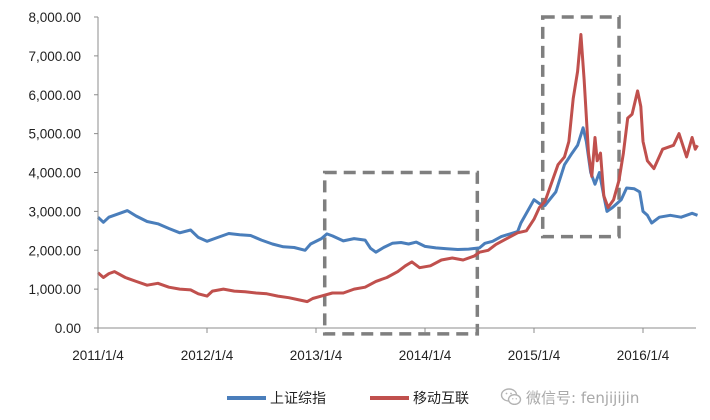 This screenshot has width=710, height=420. What do you see at coordinates (54, 56) in the screenshot?
I see `y-tick-label: 7,000.00` at bounding box center [54, 56].